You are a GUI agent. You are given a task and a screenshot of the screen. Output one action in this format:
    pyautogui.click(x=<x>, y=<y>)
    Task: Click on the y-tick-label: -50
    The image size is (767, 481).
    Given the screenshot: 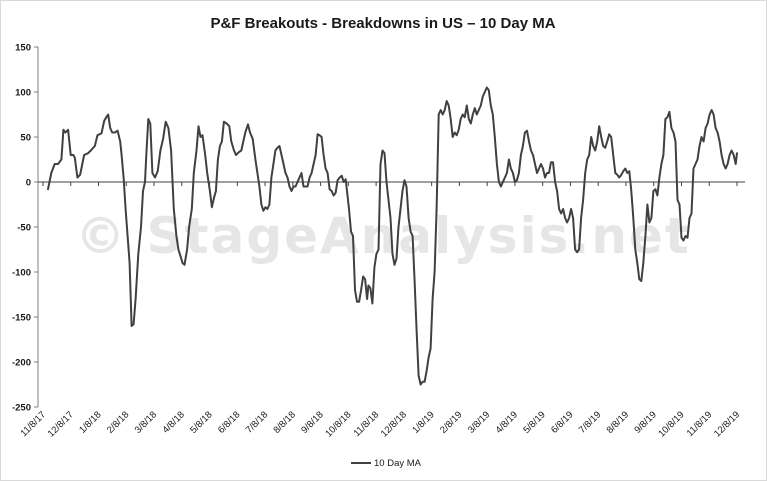 What is the action you would take?
    pyautogui.click(x=24, y=228)
    